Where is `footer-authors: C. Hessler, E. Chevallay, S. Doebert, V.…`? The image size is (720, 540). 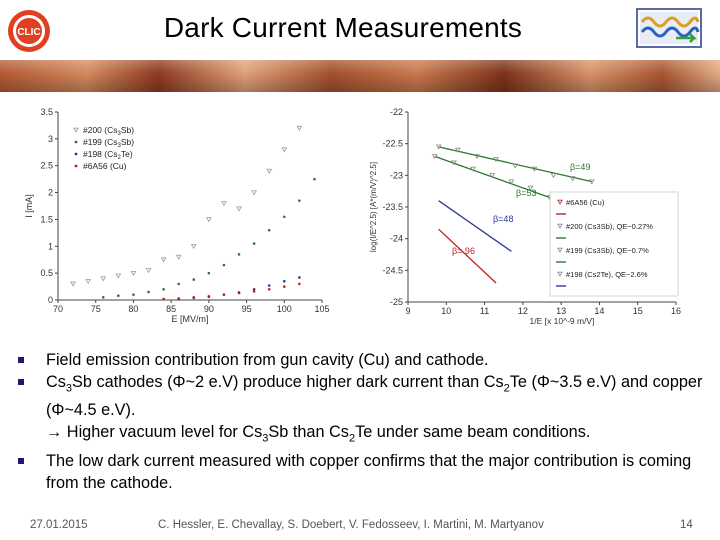 footer-authors: C. Hessler, E. Chevallay, S. Doebert, V.… is located at coordinates (351, 525).